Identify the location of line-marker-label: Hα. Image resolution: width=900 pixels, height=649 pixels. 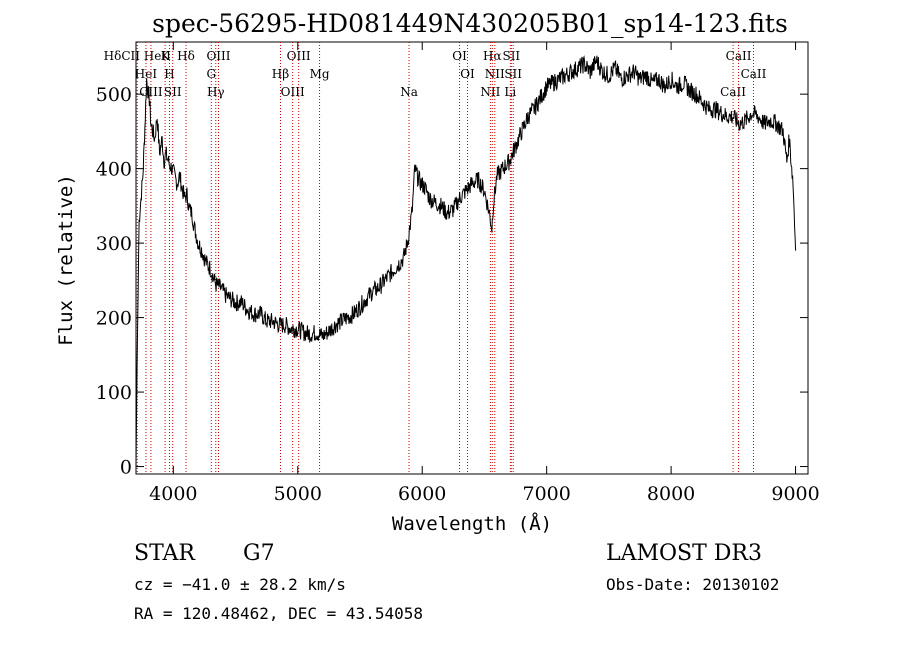
(492, 56).